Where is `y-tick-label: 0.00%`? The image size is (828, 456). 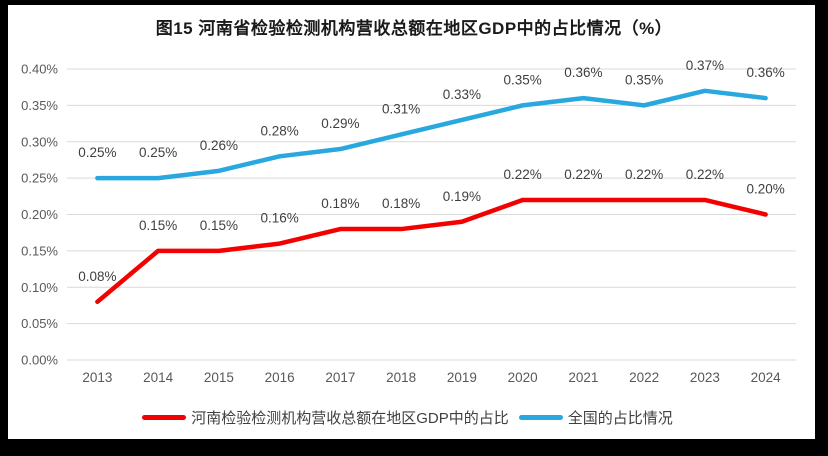 y-tick-label: 0.00% is located at coordinates (39, 360).